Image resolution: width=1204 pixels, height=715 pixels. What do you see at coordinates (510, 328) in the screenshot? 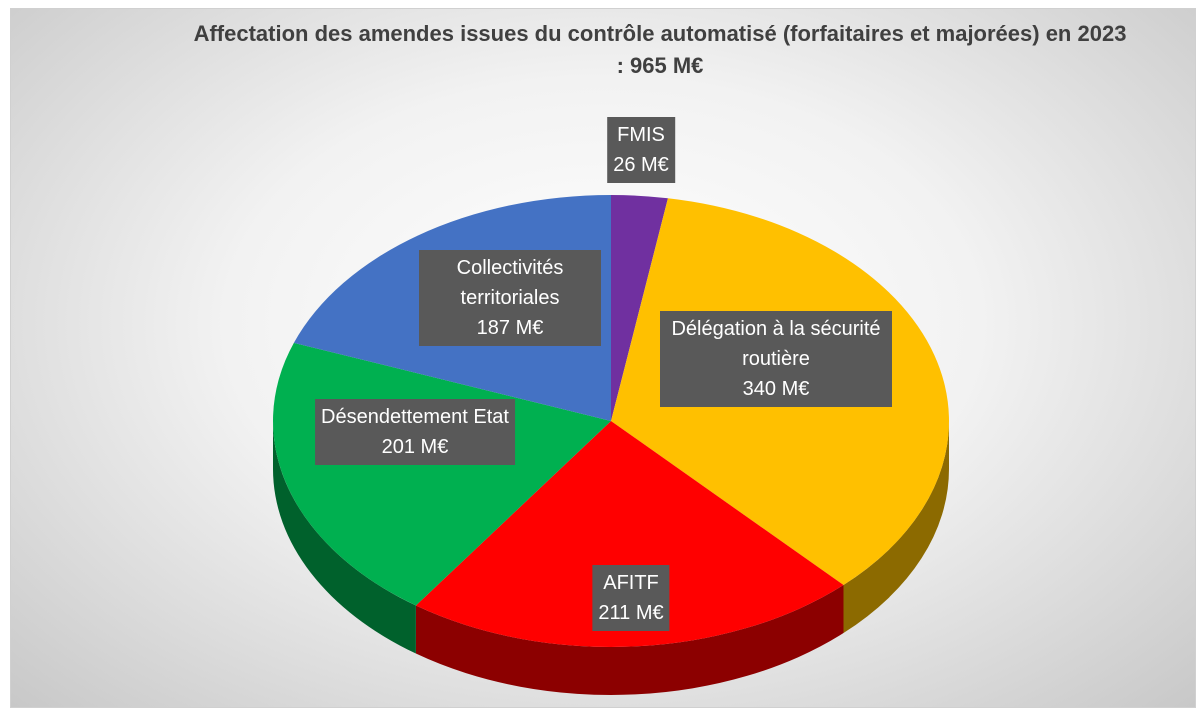
I see `value-label: 187 M€` at bounding box center [510, 328].